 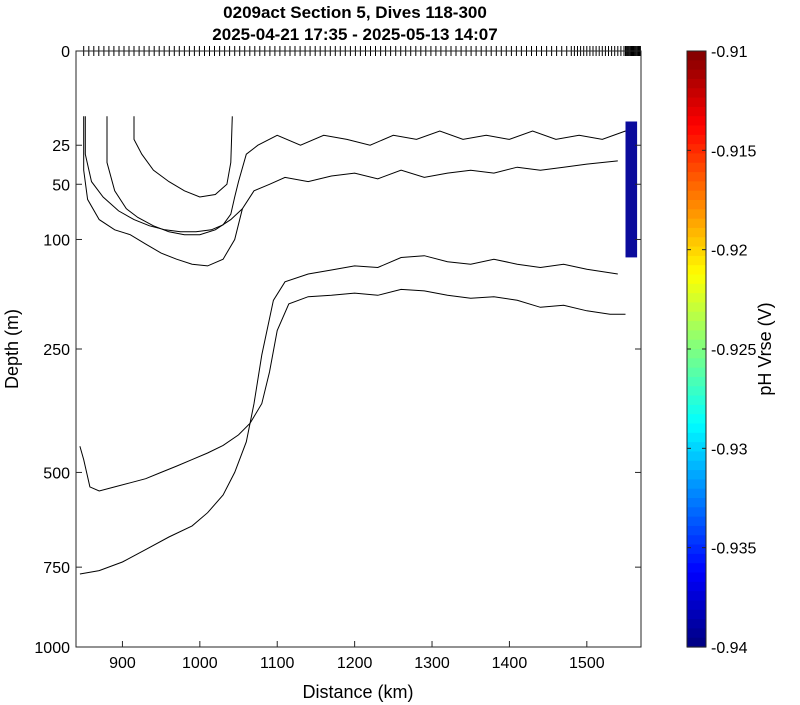 I want to click on colored-data-patch, so click(x=631, y=189).